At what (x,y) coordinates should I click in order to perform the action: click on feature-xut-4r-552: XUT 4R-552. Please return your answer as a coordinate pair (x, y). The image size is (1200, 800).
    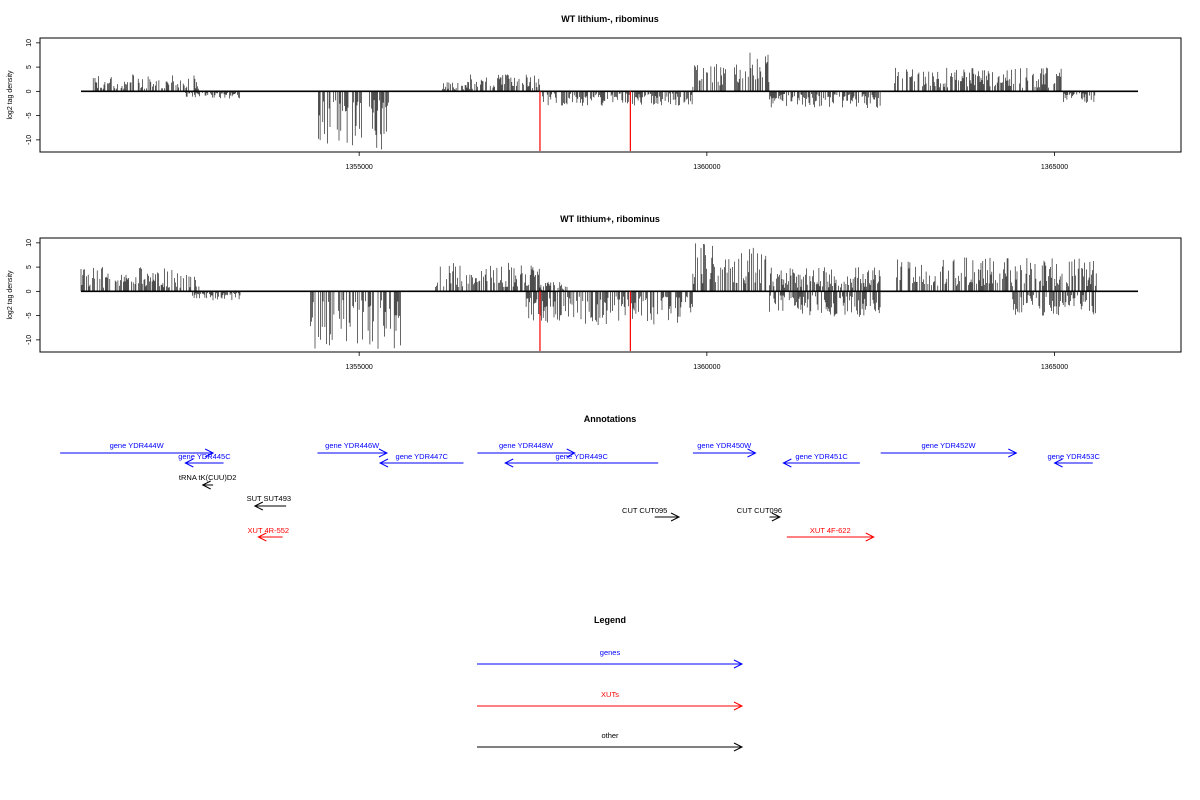
    Looking at the image, I should click on (269, 534).